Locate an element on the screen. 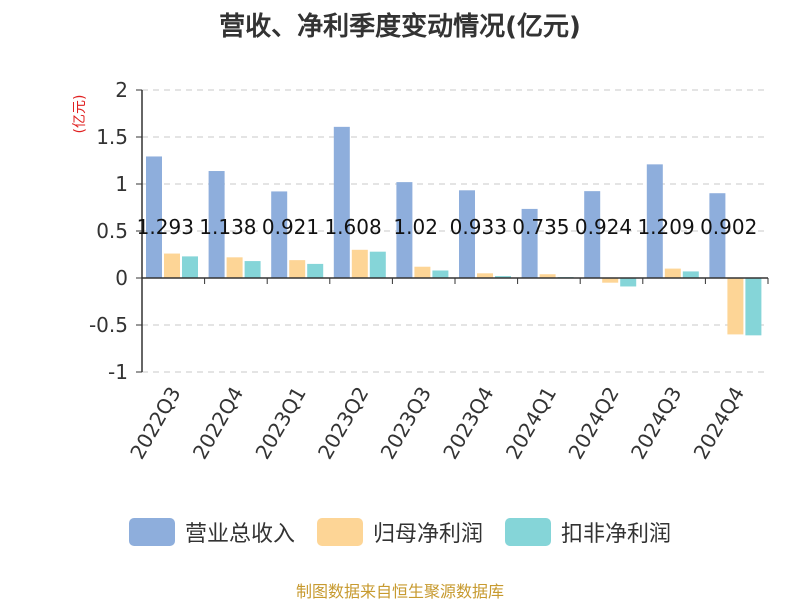 The image size is (800, 602). x-tick-label: 2024Q4 is located at coordinates (719, 423).